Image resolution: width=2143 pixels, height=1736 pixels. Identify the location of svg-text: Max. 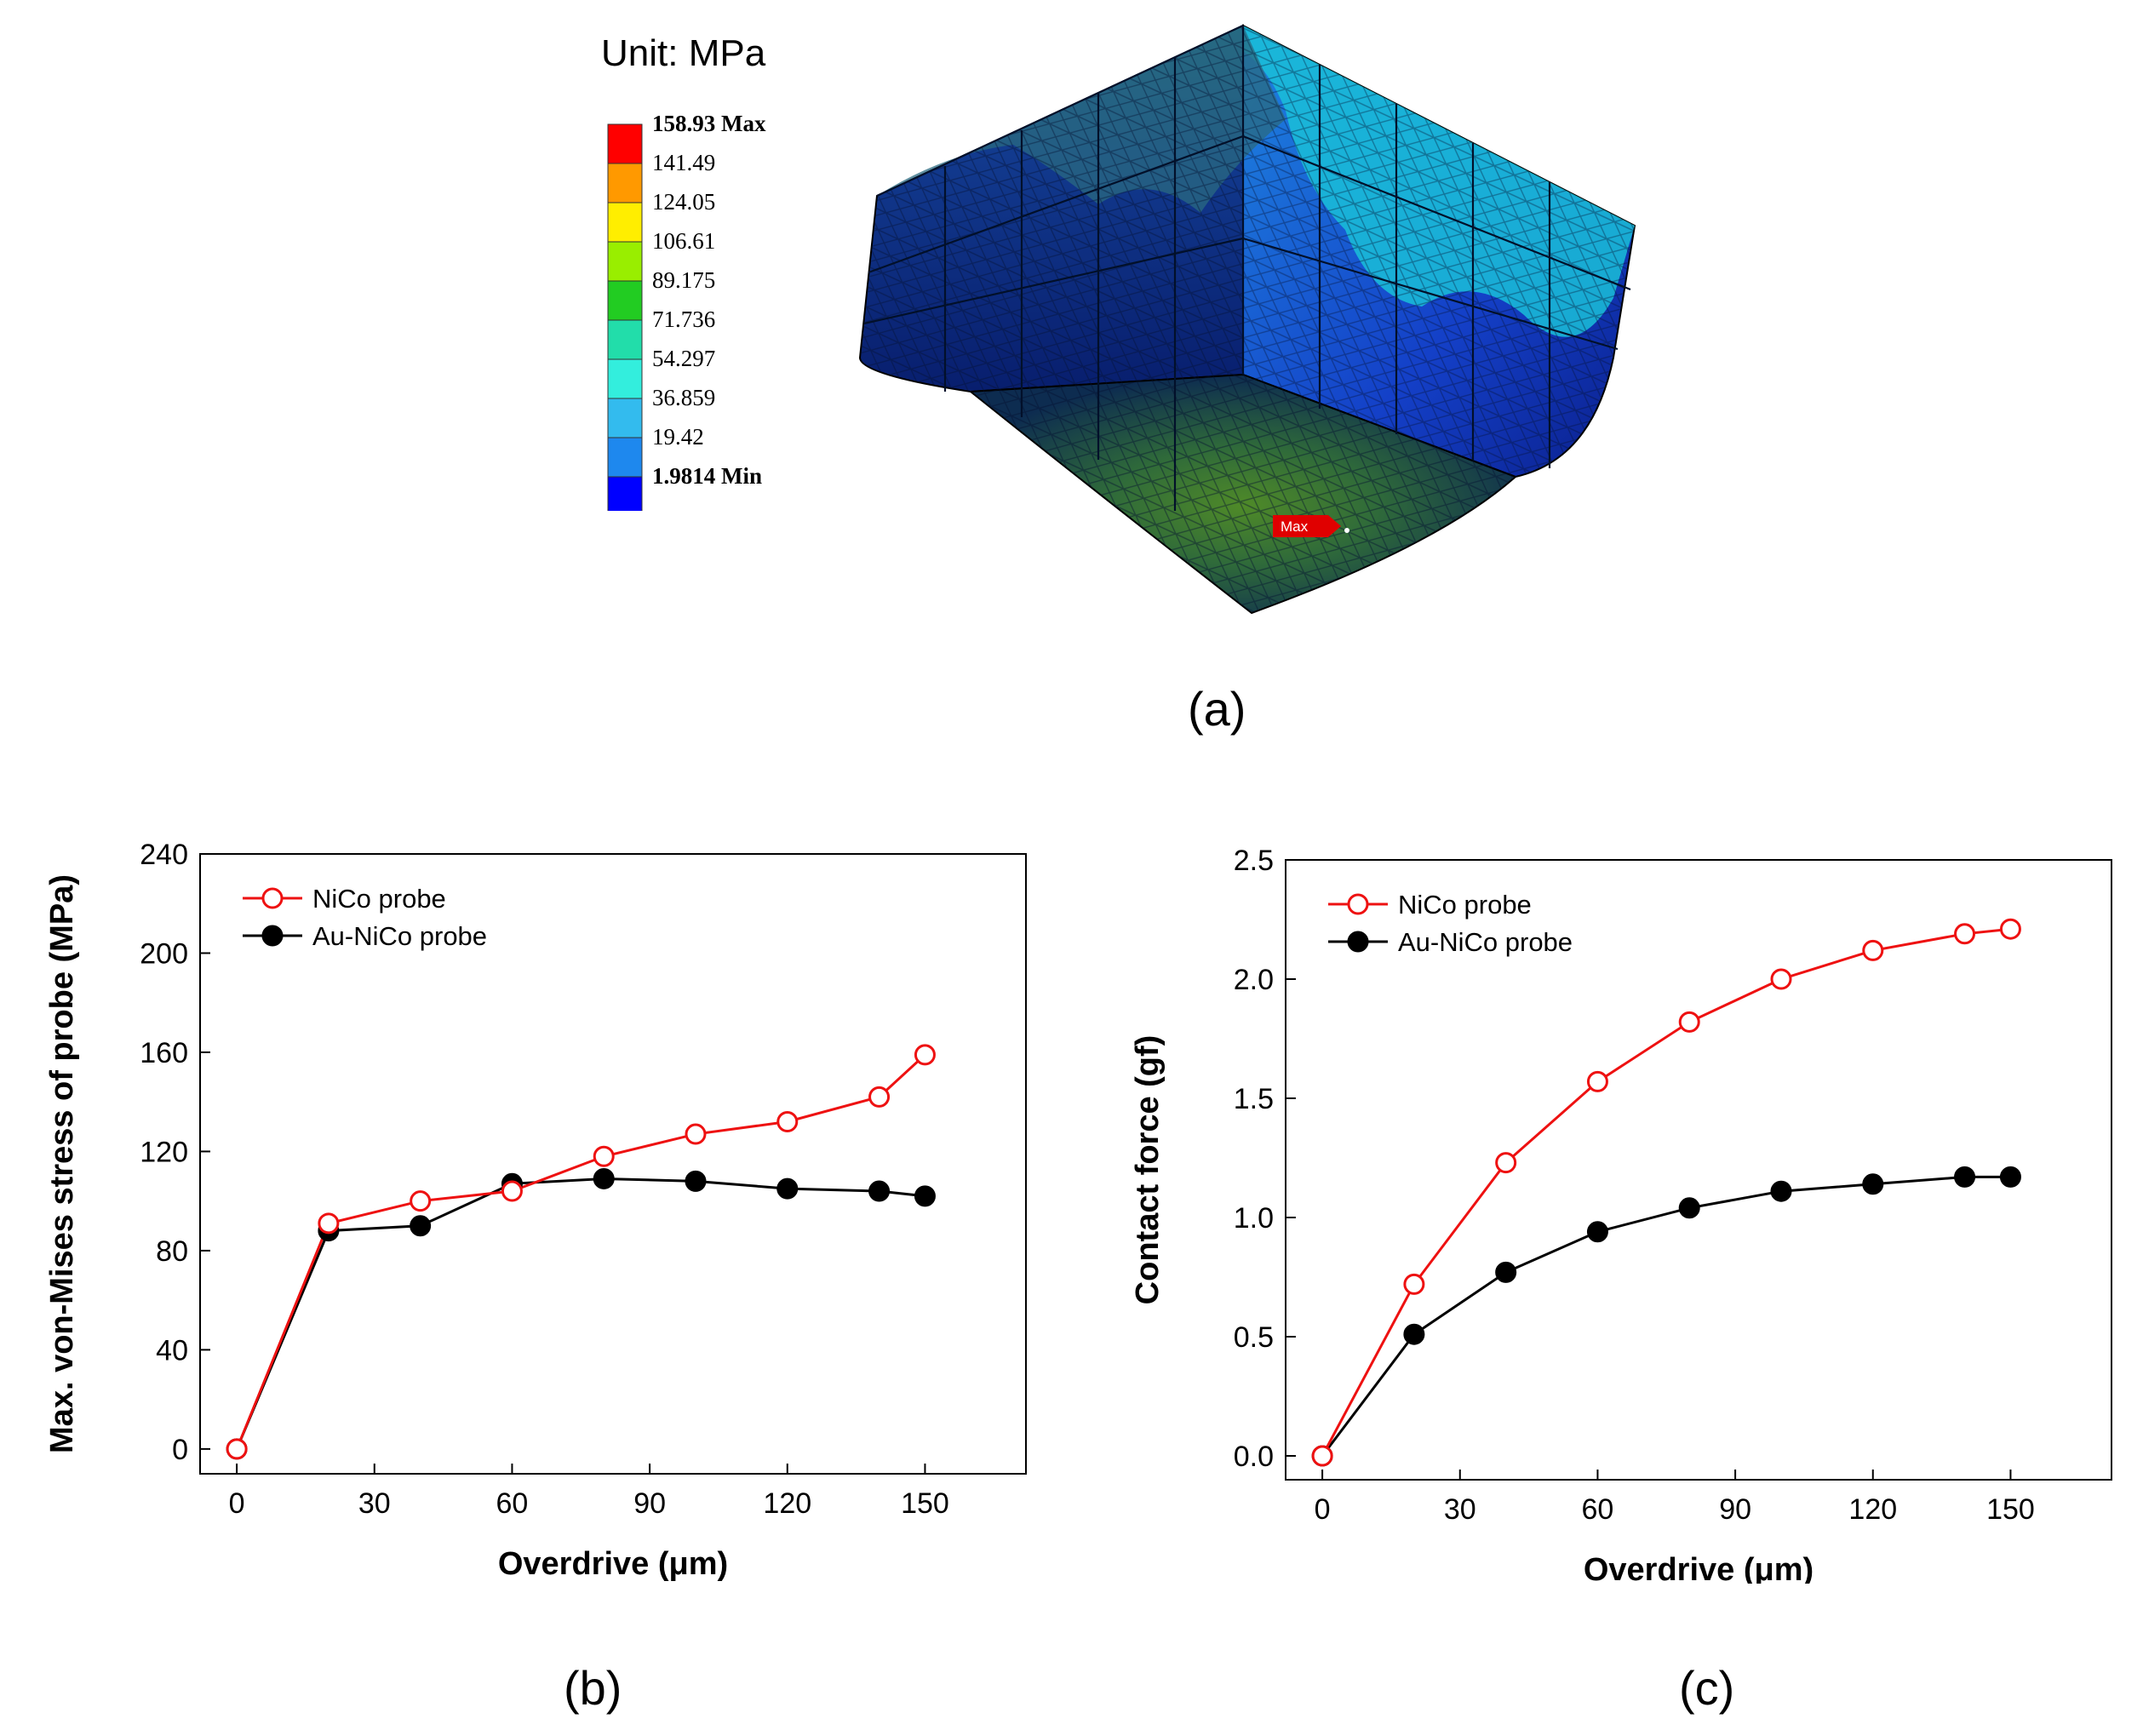
(1295, 527).